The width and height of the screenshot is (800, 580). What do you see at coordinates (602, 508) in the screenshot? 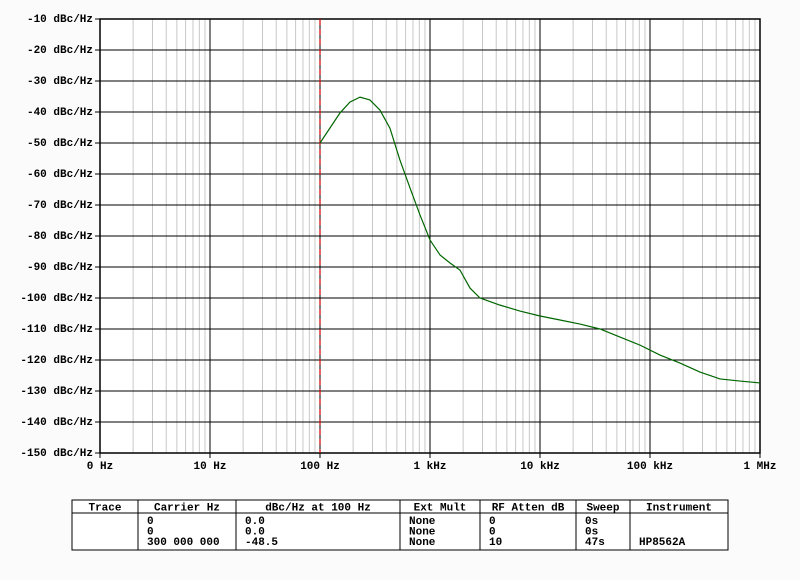
I see `table-header: Sweep` at bounding box center [602, 508].